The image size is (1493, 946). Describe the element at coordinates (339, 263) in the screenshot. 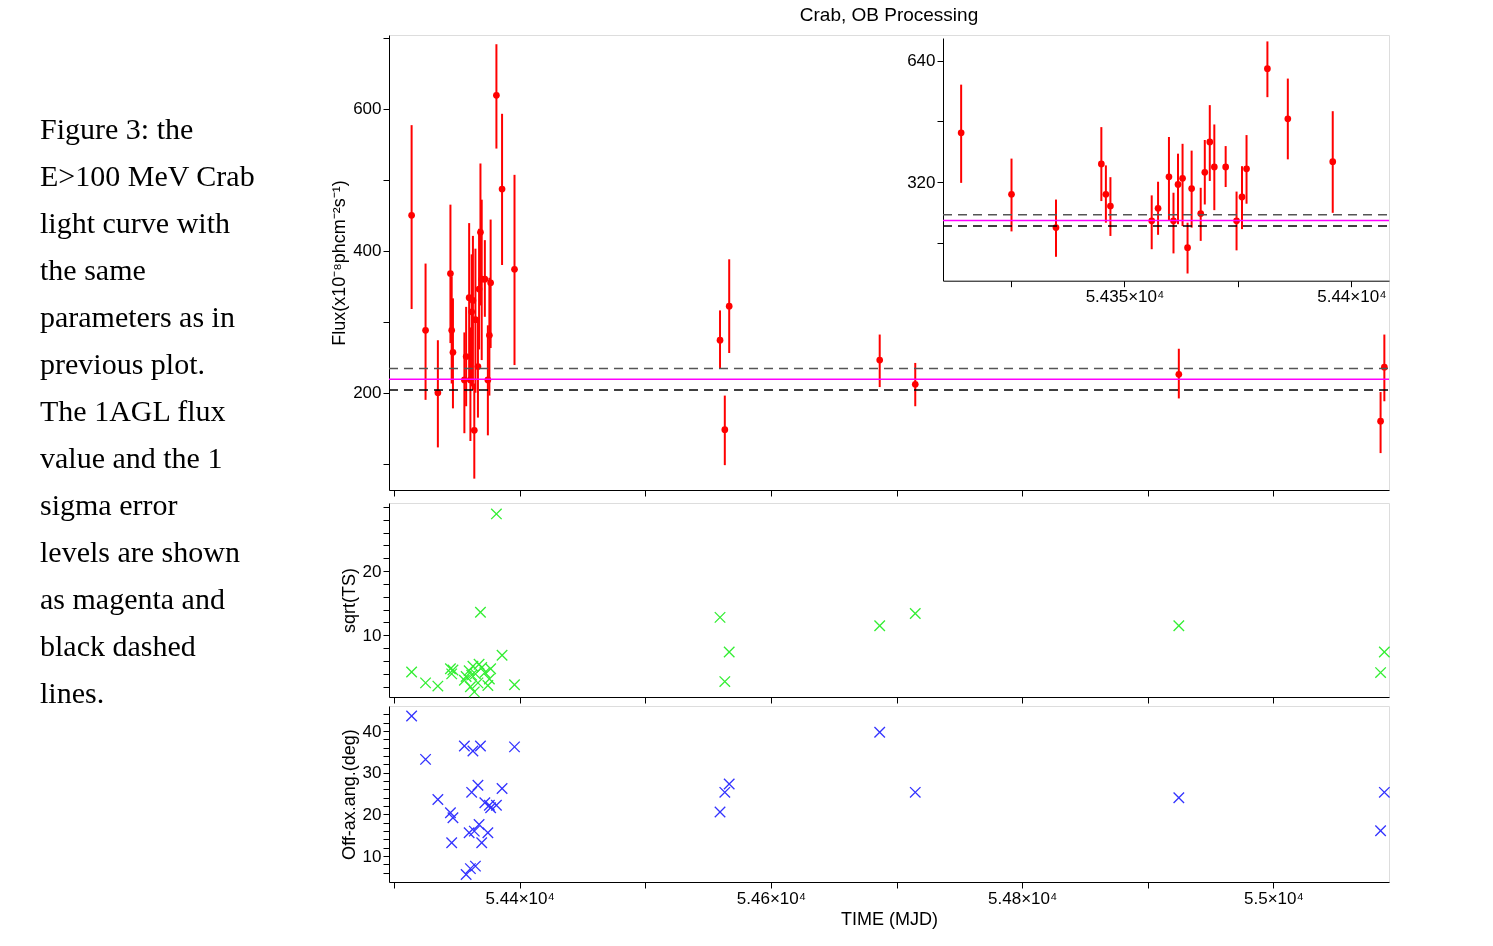

I see `y-axis-title: Flux(x10⁻⁸phcm⁻²s⁻¹)` at that location.